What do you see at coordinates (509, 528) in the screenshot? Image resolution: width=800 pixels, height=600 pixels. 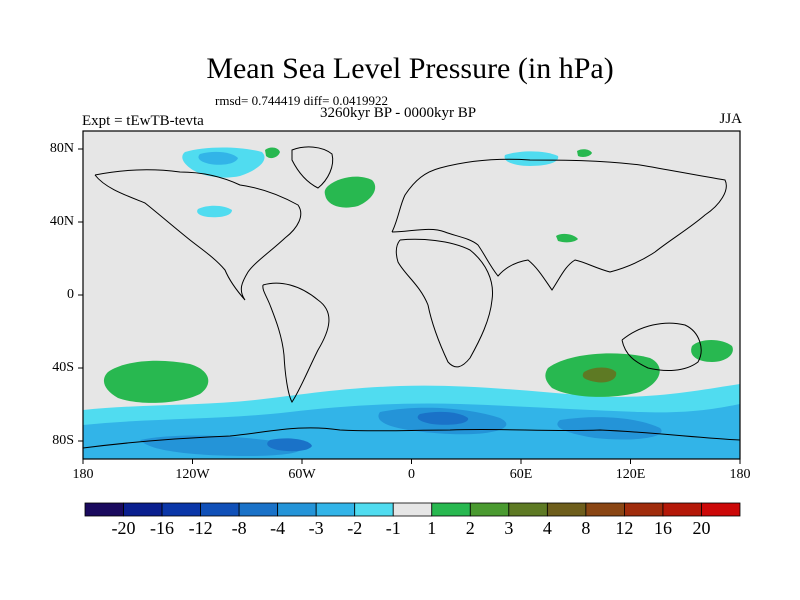 I see `colorbar-label: 3` at bounding box center [509, 528].